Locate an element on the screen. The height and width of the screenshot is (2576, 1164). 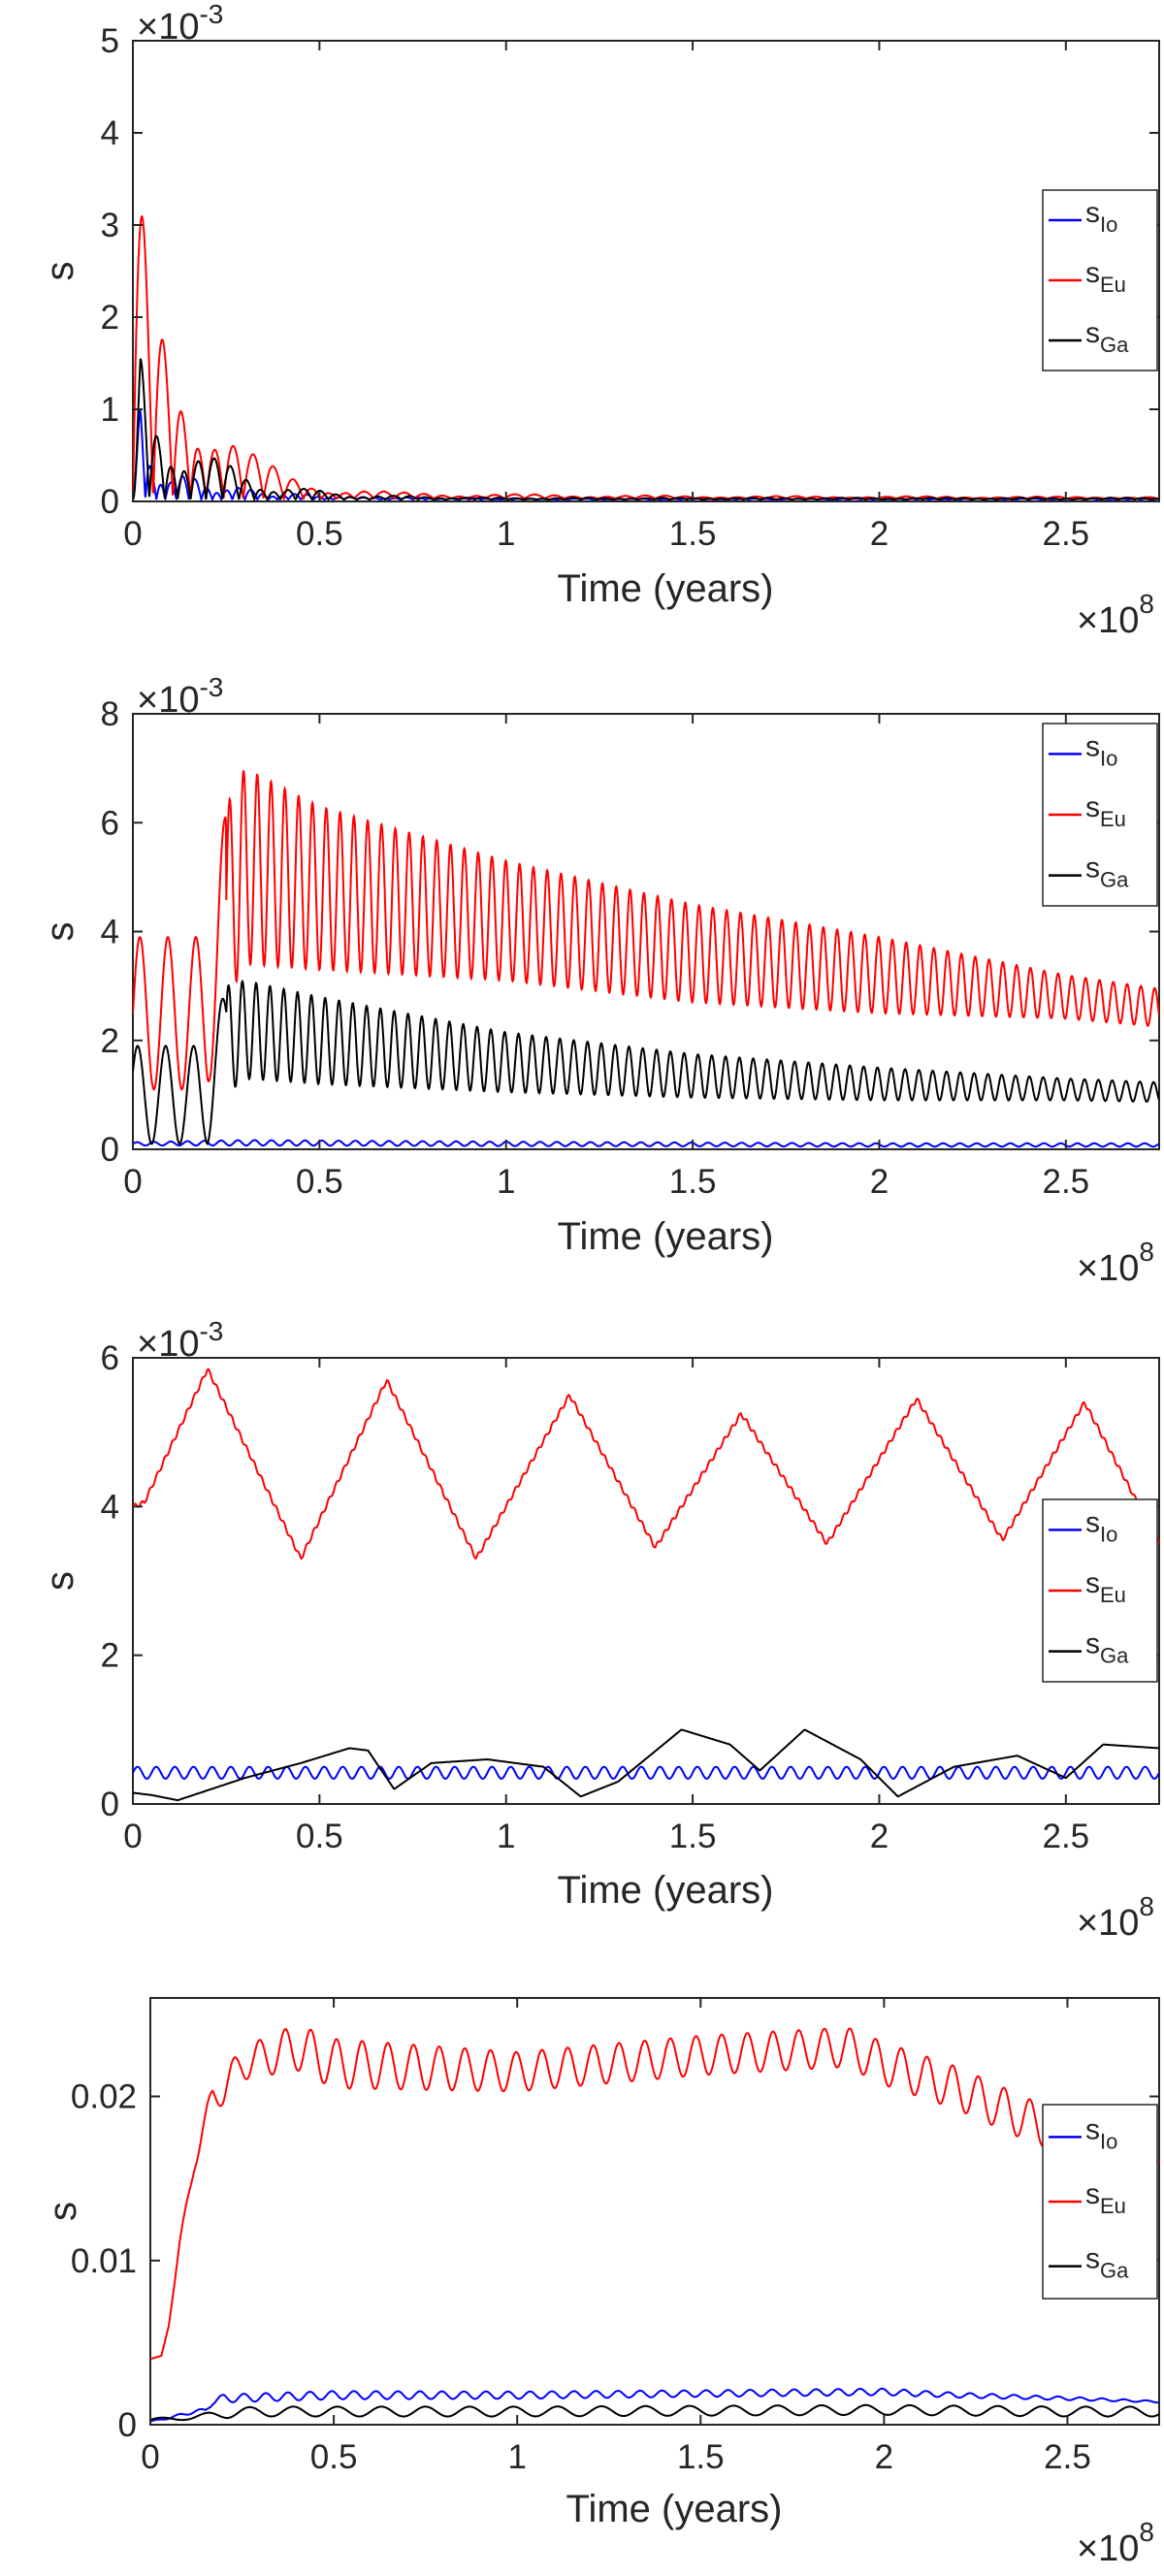
y-tick-label: 0.01 is located at coordinates (104, 2261).